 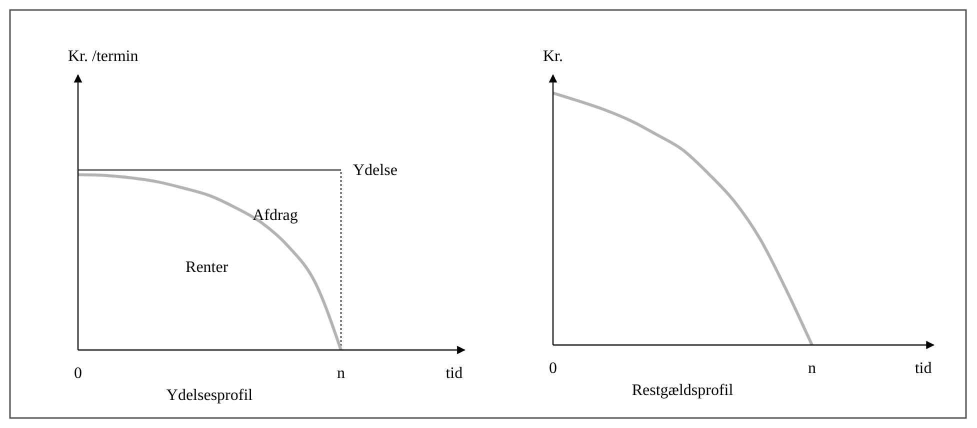 What do you see at coordinates (103, 56) in the screenshot?
I see `y-axis-title: Kr. /termin` at bounding box center [103, 56].